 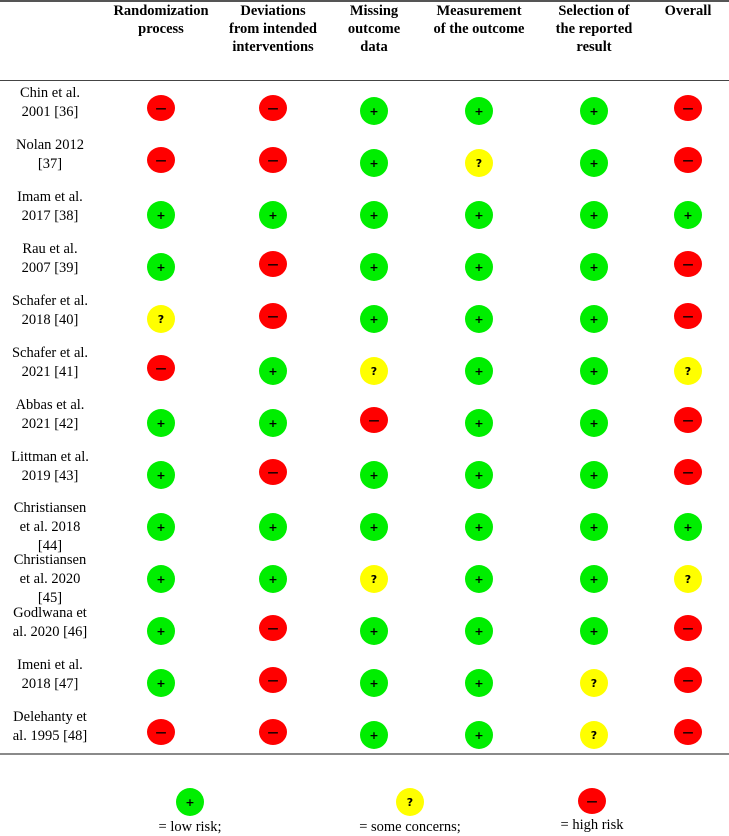 I want to click on column-header-line: process, so click(x=161, y=29).